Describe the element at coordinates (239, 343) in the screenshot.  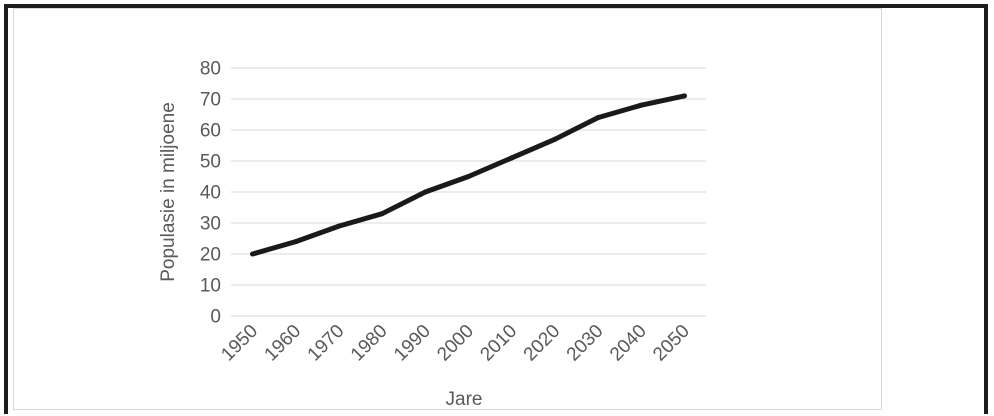
I see `x-tick-label: 1950` at that location.